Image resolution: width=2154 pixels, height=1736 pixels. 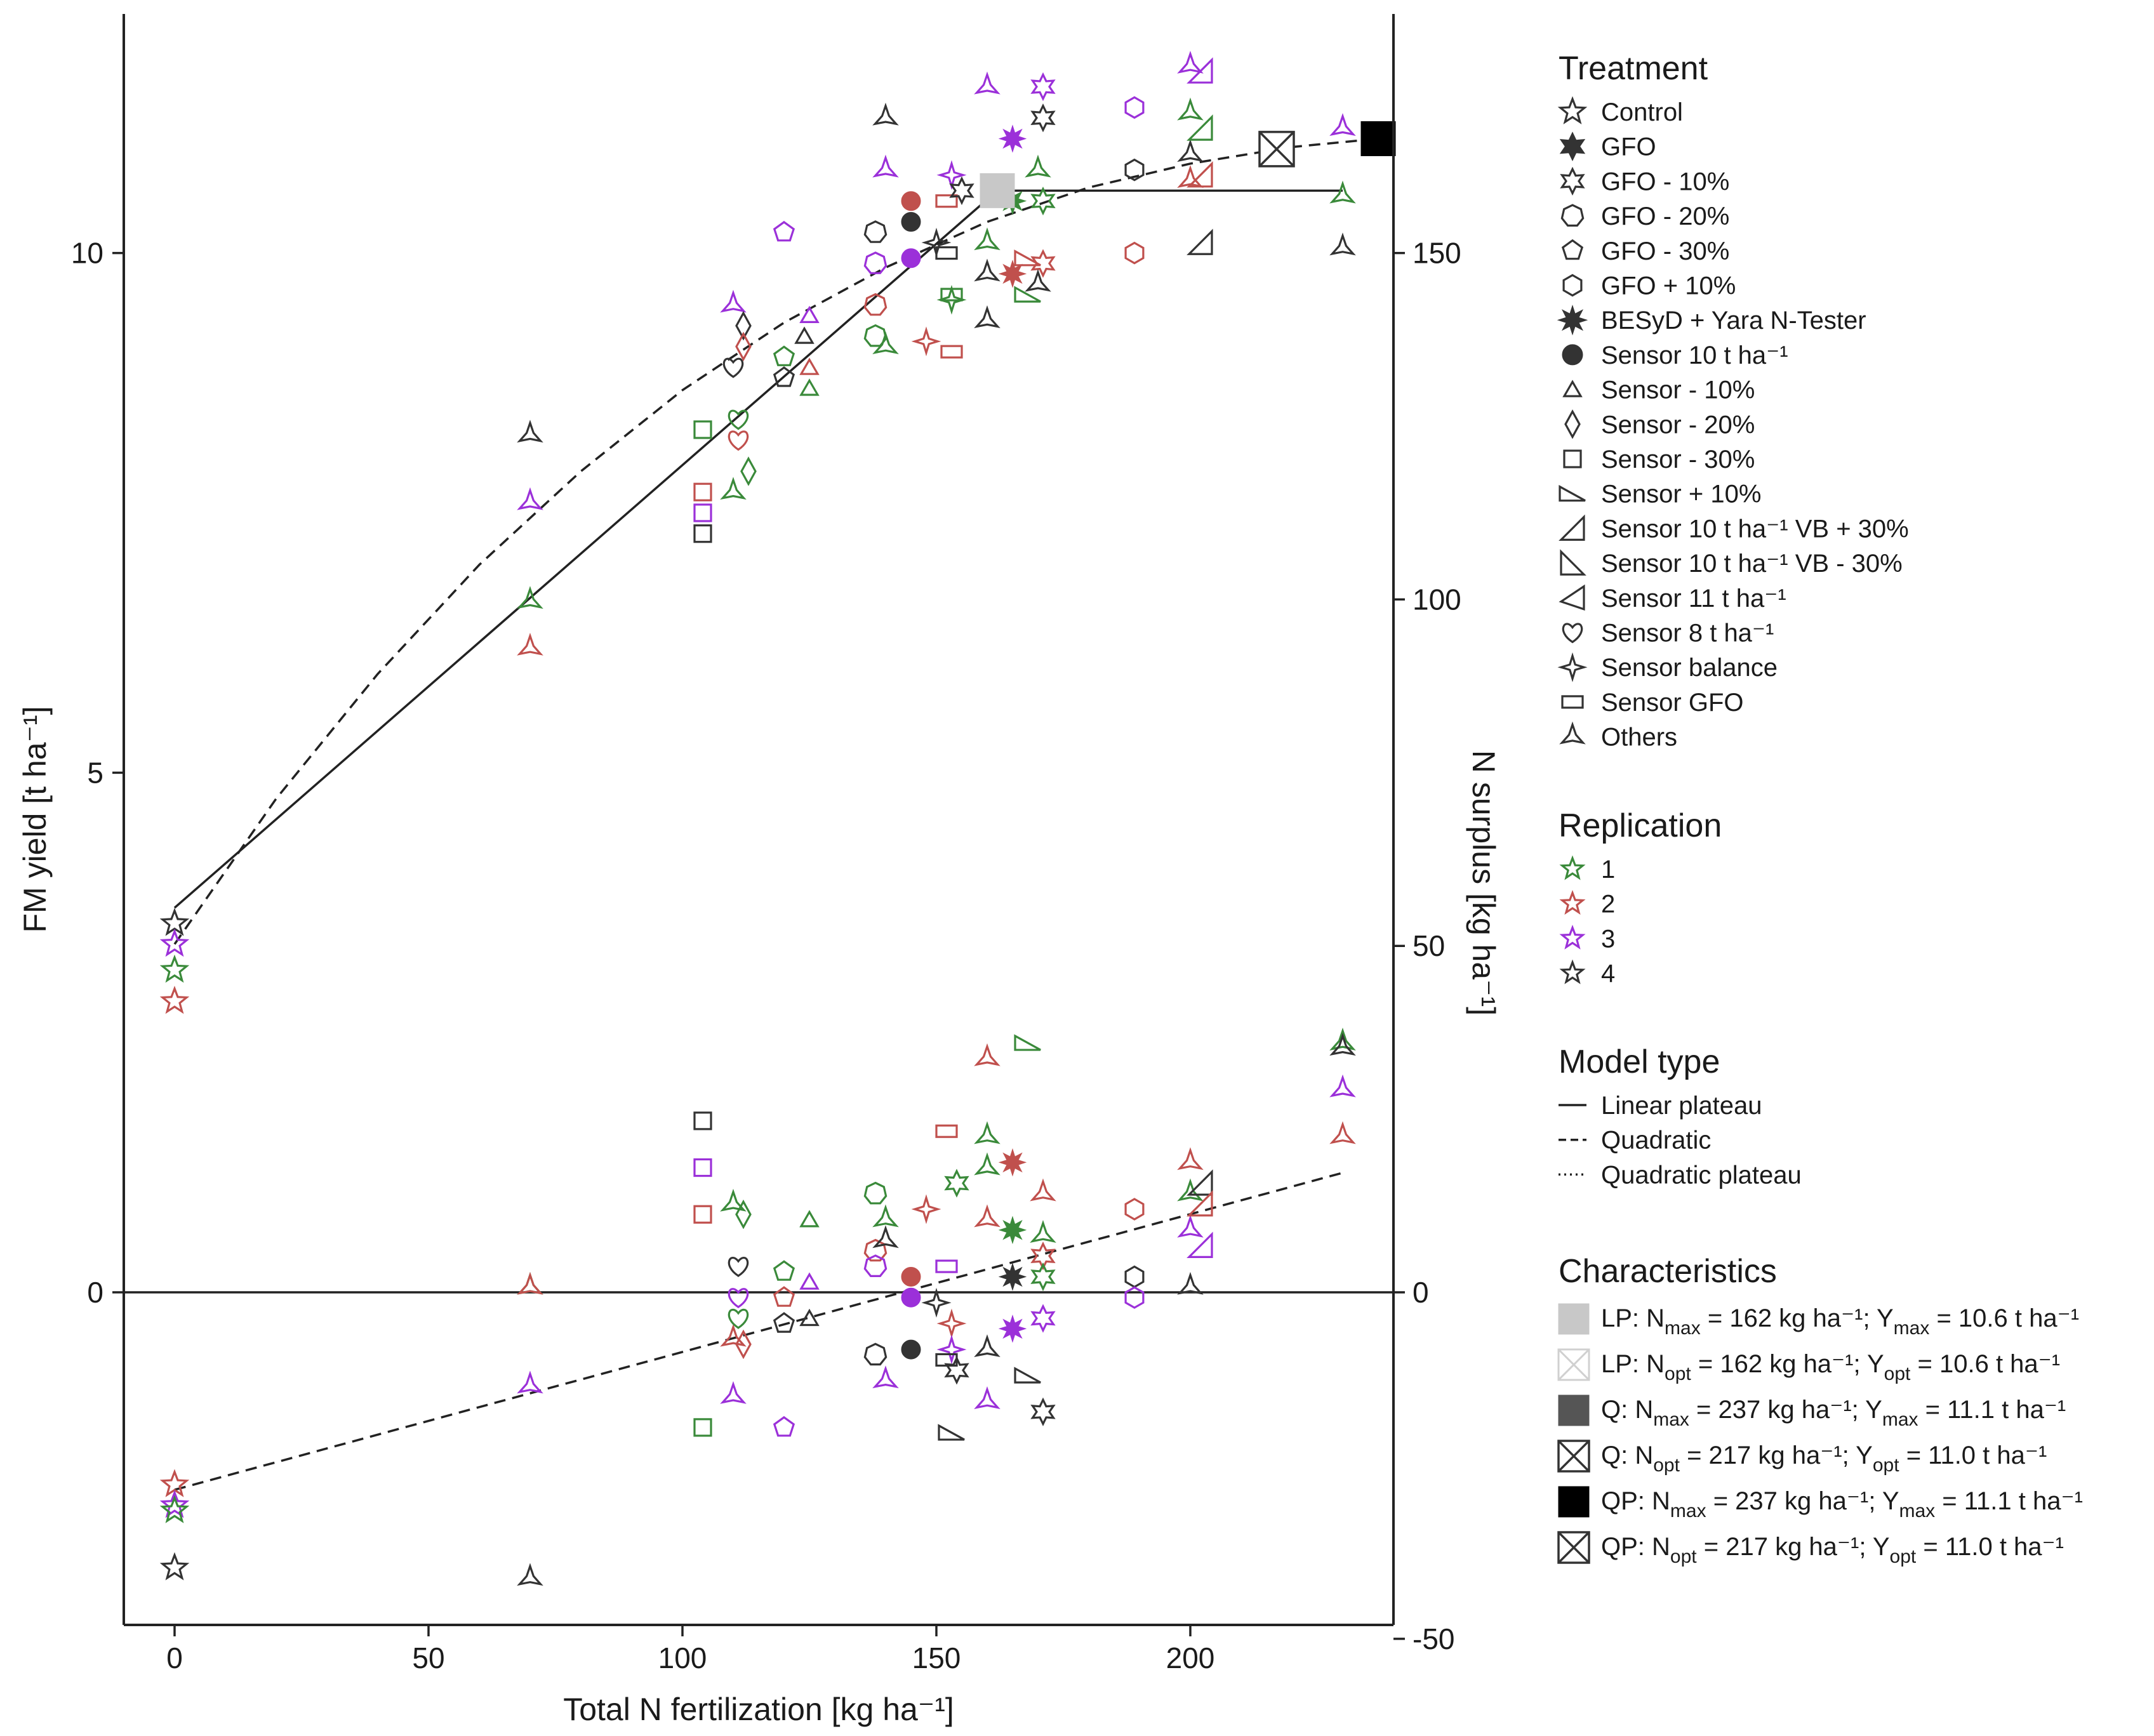 What do you see at coordinates (1665, 181) in the screenshot?
I see `legend-label: GFO - 10%` at bounding box center [1665, 181].